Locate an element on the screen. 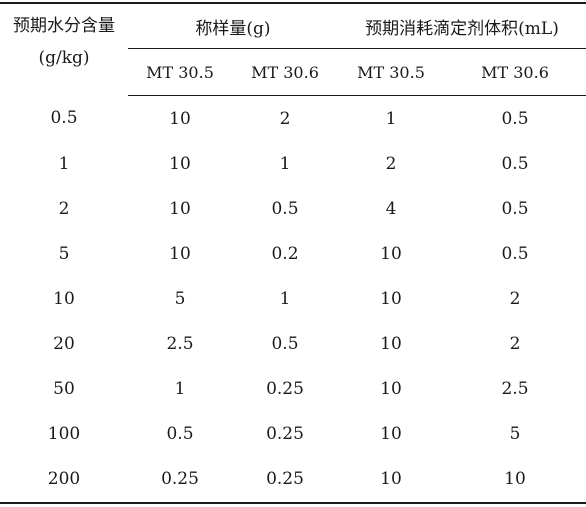 Image resolution: width=586 pixels, height=507 pixels. sub-header-volume-mt306: MT 30.6 is located at coordinates (515, 72).